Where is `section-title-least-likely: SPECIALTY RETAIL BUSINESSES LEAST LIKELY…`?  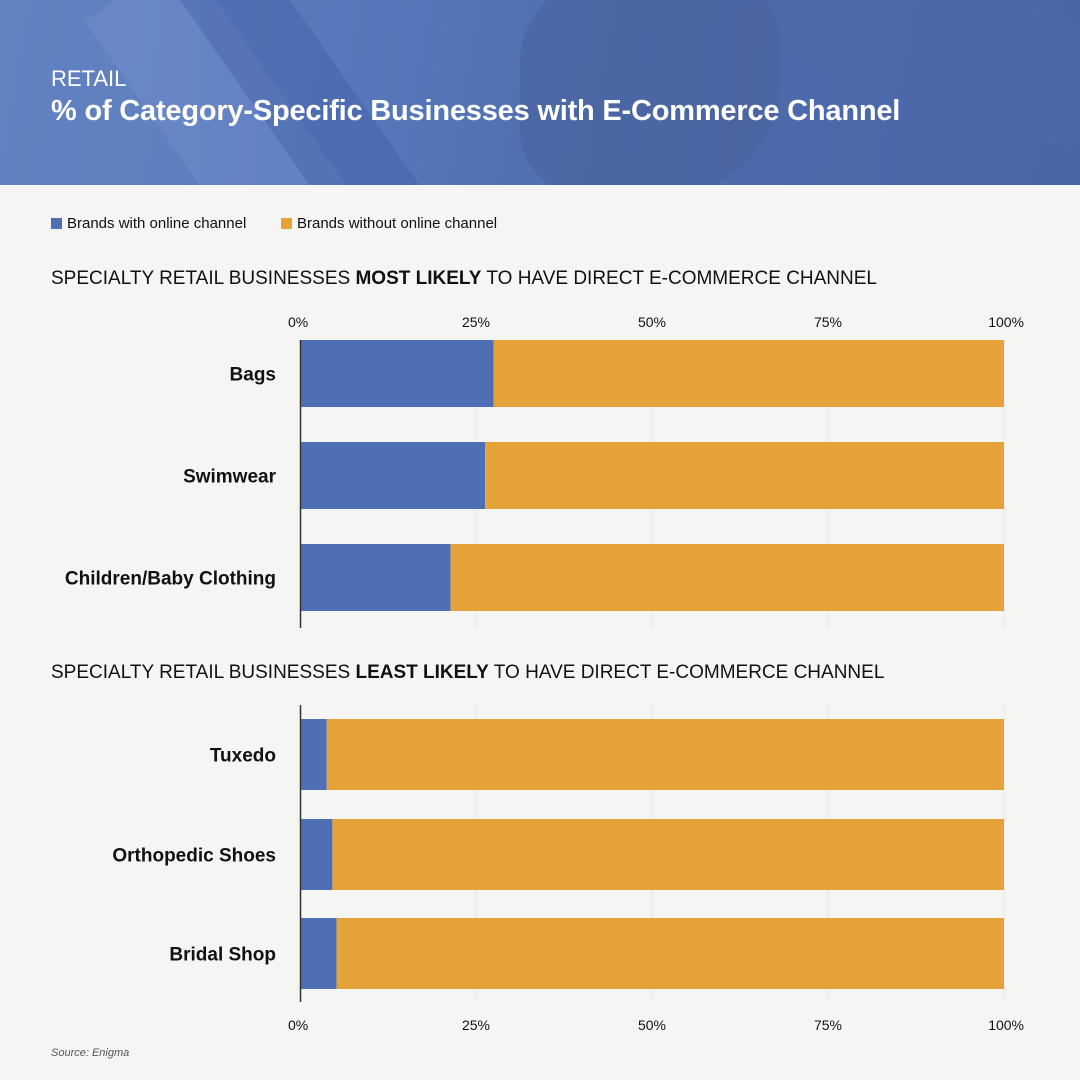 section-title-least-likely: SPECIALTY RETAIL BUSINESSES LEAST LIKELY… is located at coordinates (467, 673).